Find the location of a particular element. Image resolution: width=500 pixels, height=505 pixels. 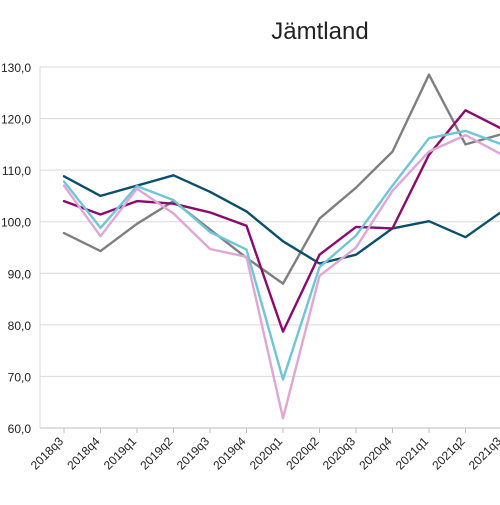

y-tick-label: 130,0 is located at coordinates (16, 68).